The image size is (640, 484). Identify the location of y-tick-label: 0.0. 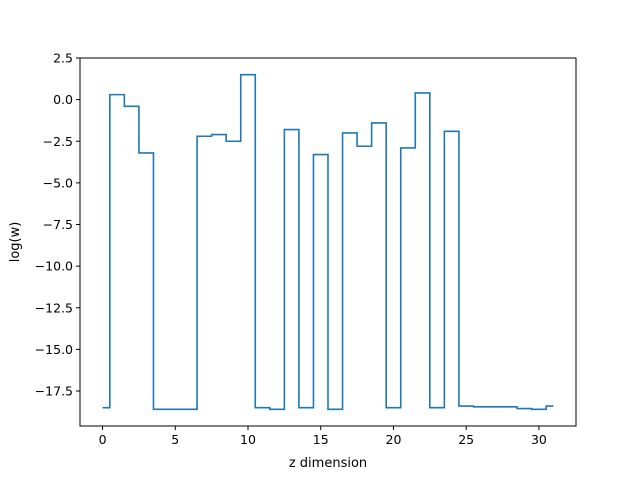
(63, 99).